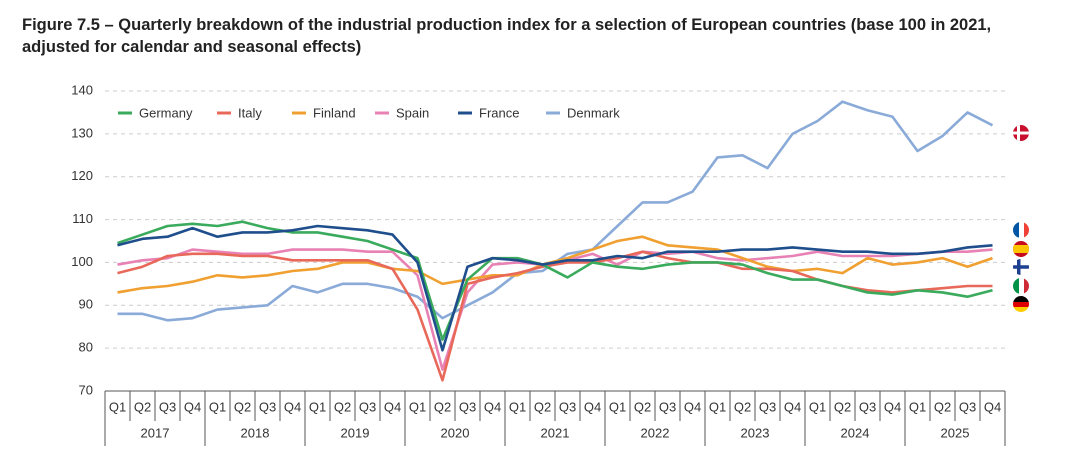 The image size is (1090, 467). I want to click on y-tick-label: 80, so click(86, 347).